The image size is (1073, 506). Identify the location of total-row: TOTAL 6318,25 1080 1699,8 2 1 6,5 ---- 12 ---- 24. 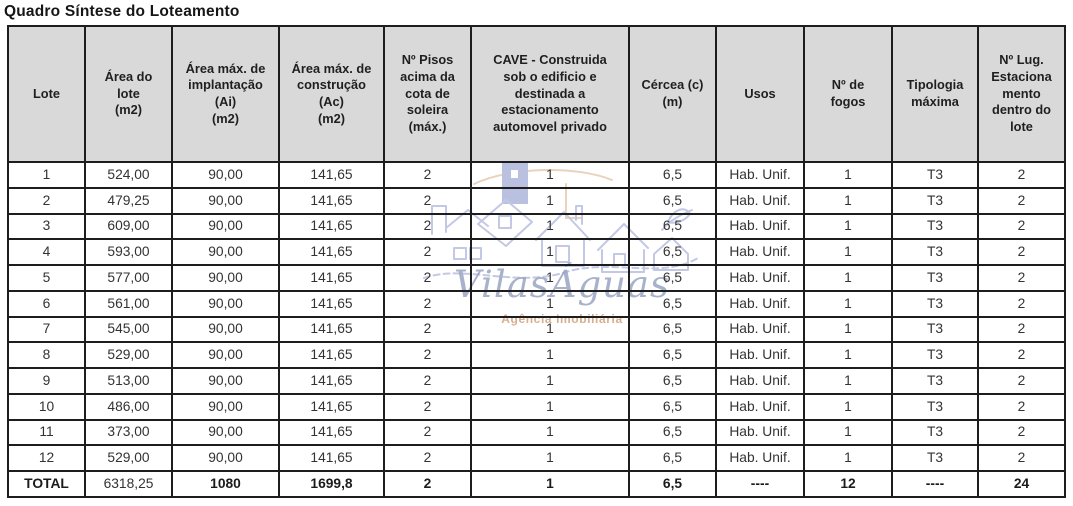
(536, 484).